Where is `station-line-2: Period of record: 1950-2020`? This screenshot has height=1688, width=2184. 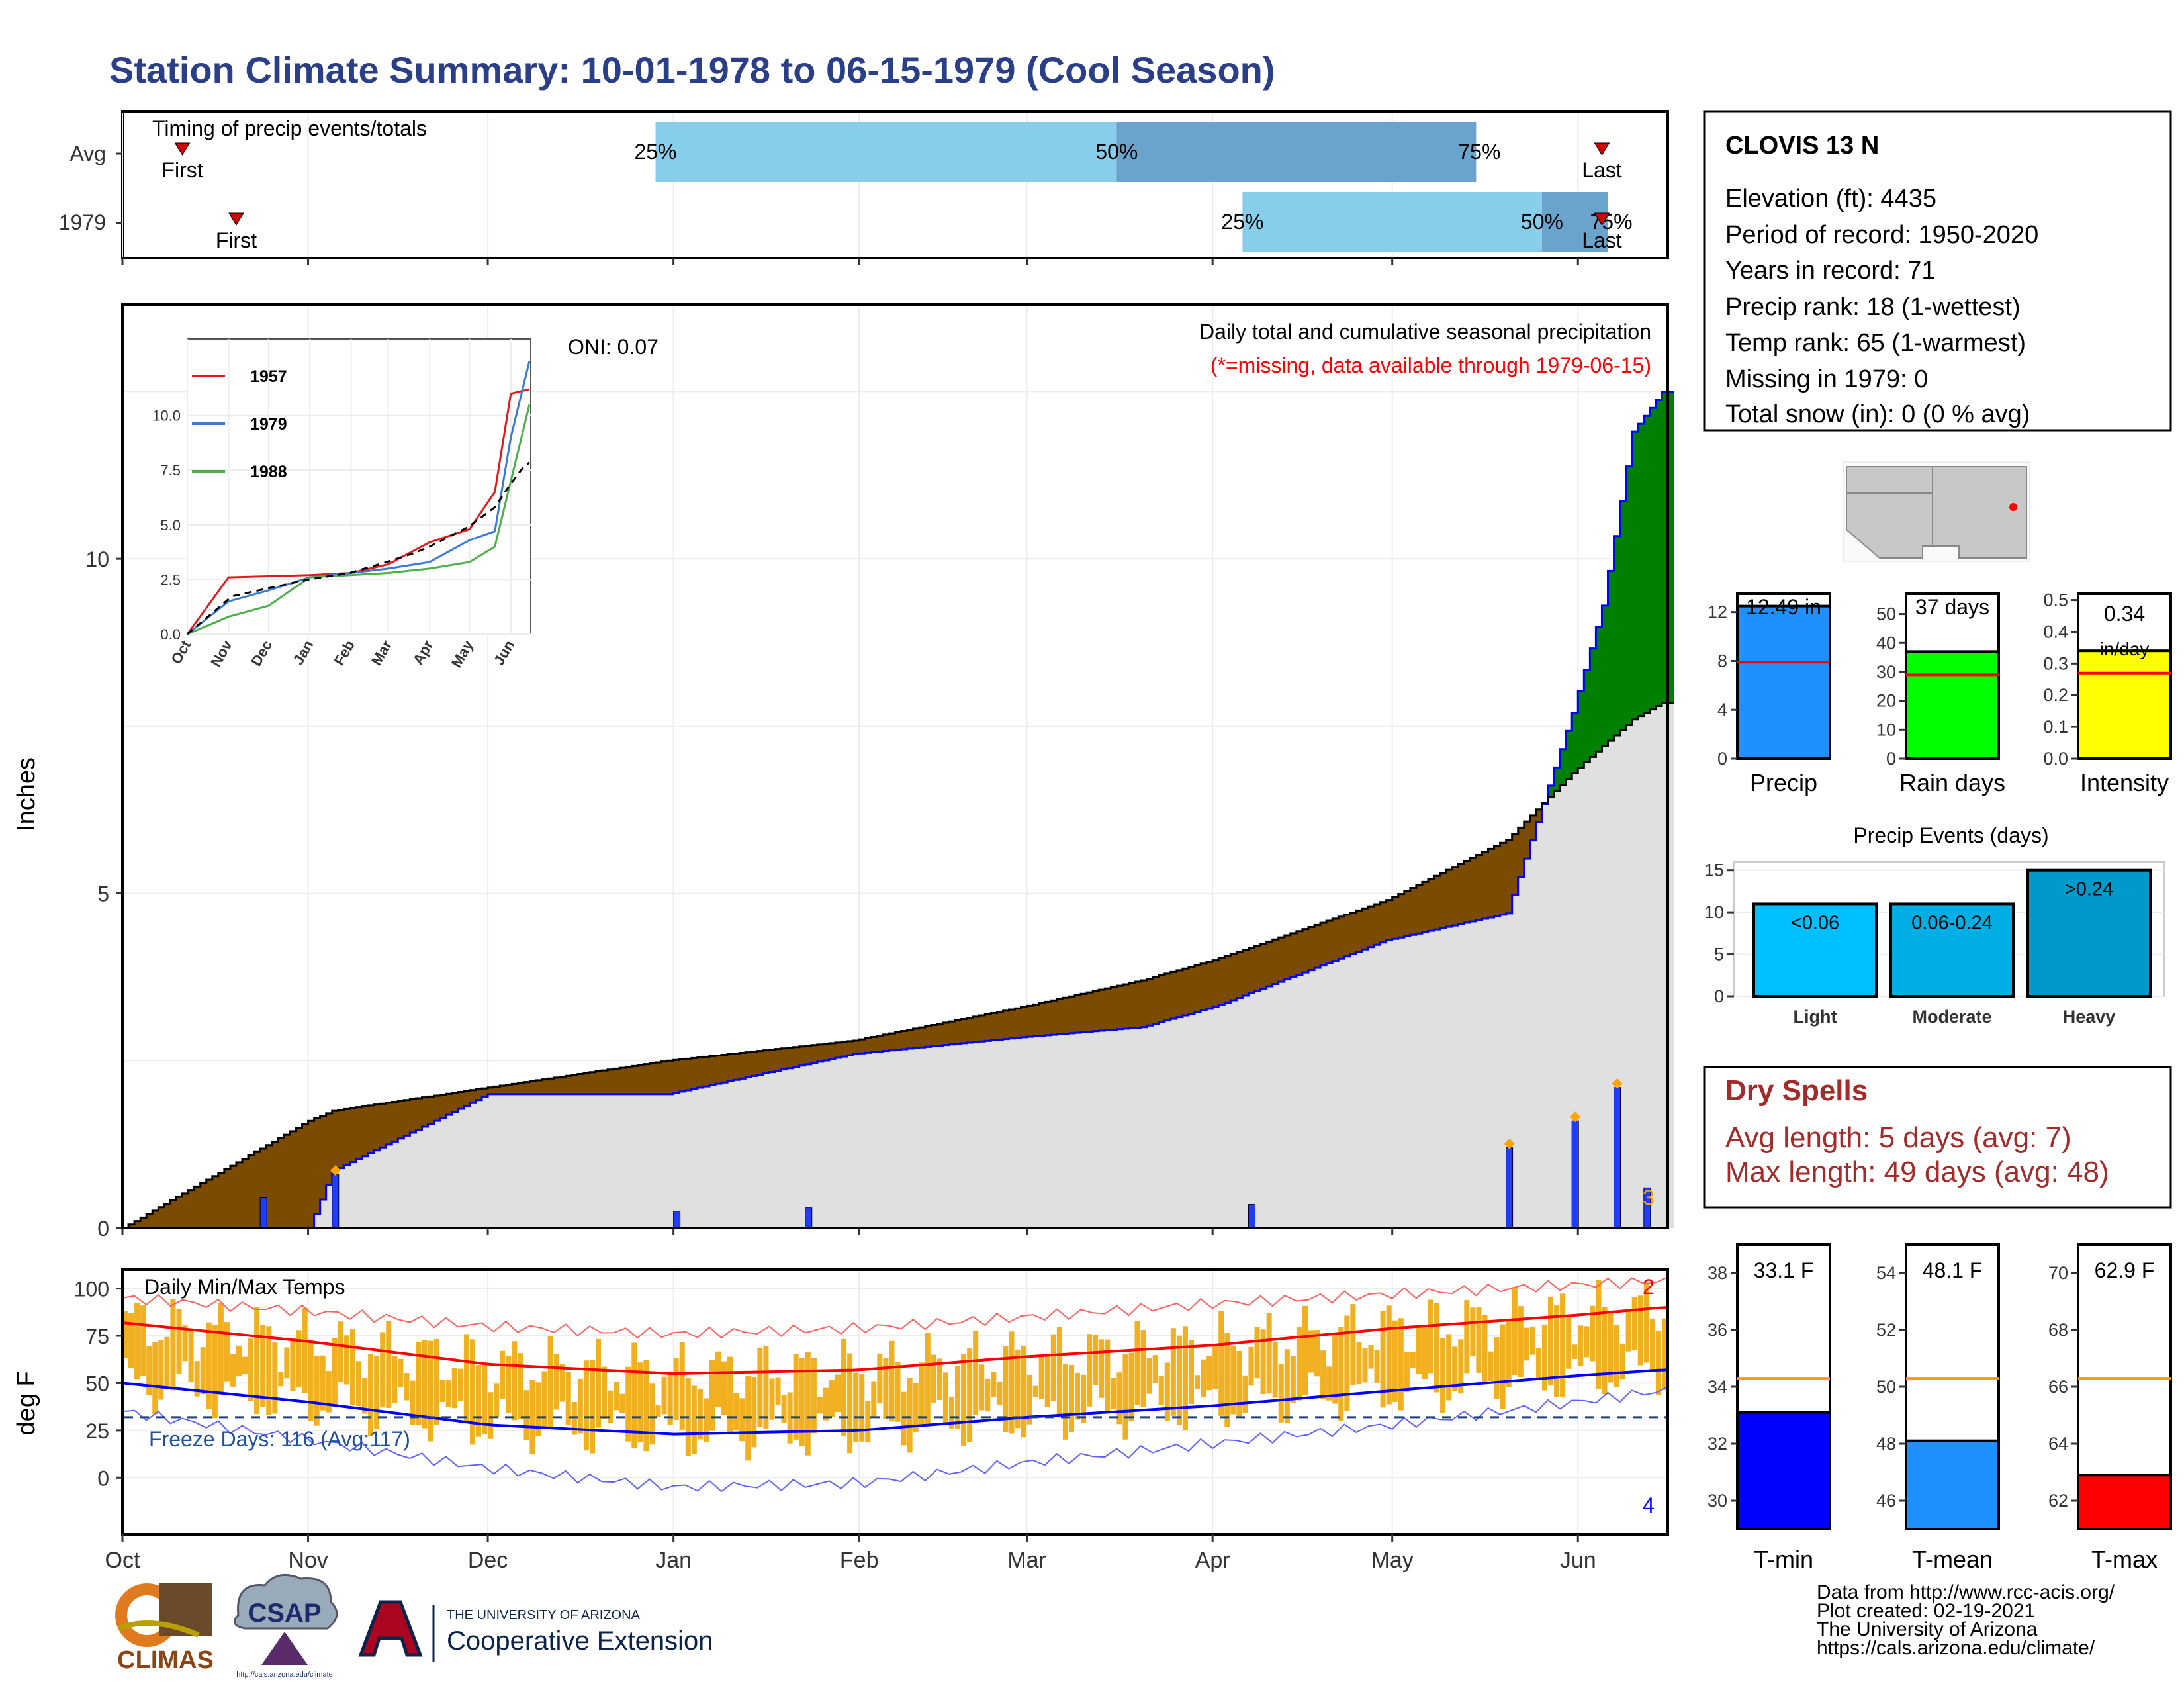
station-line-2: Period of record: 1950-2020 is located at coordinates (1881, 235).